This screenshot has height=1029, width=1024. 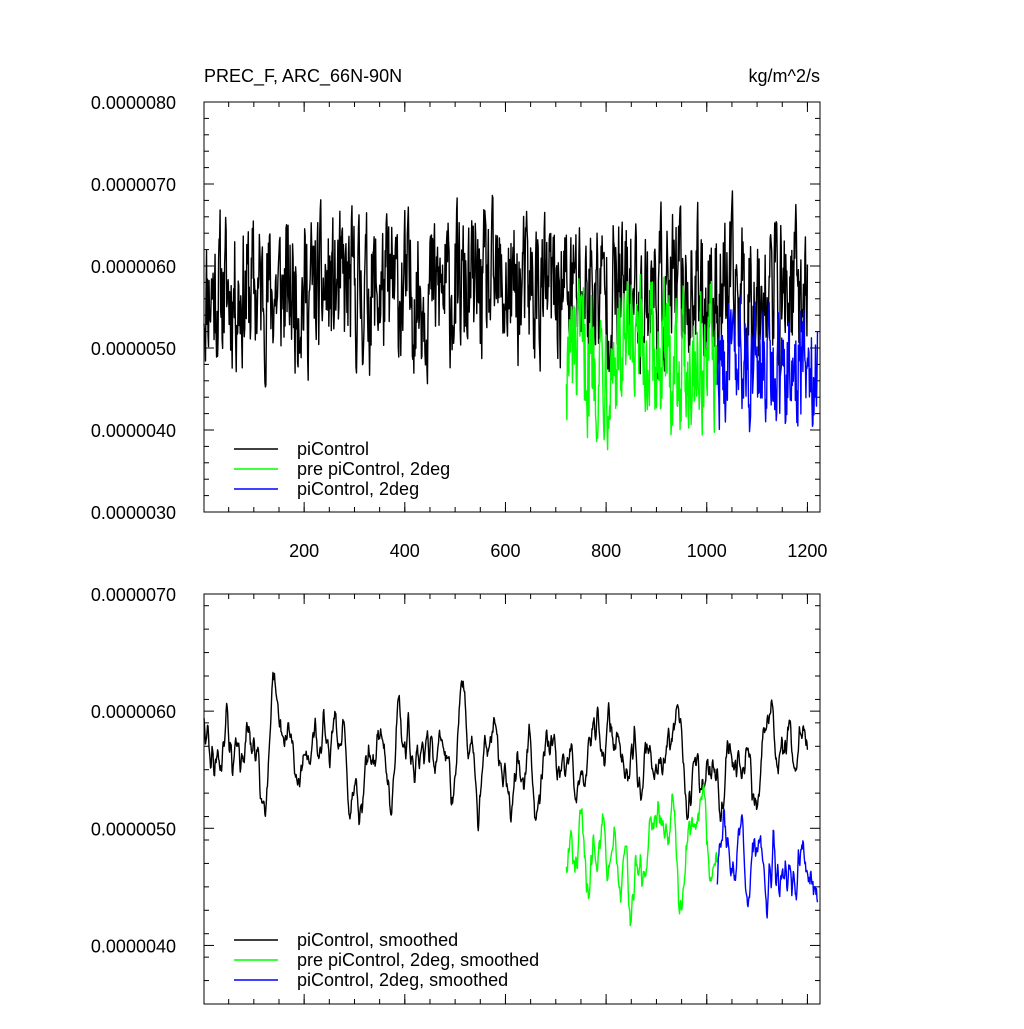 What do you see at coordinates (133, 513) in the screenshot?
I see `y-tick-label: 0.0000030` at bounding box center [133, 513].